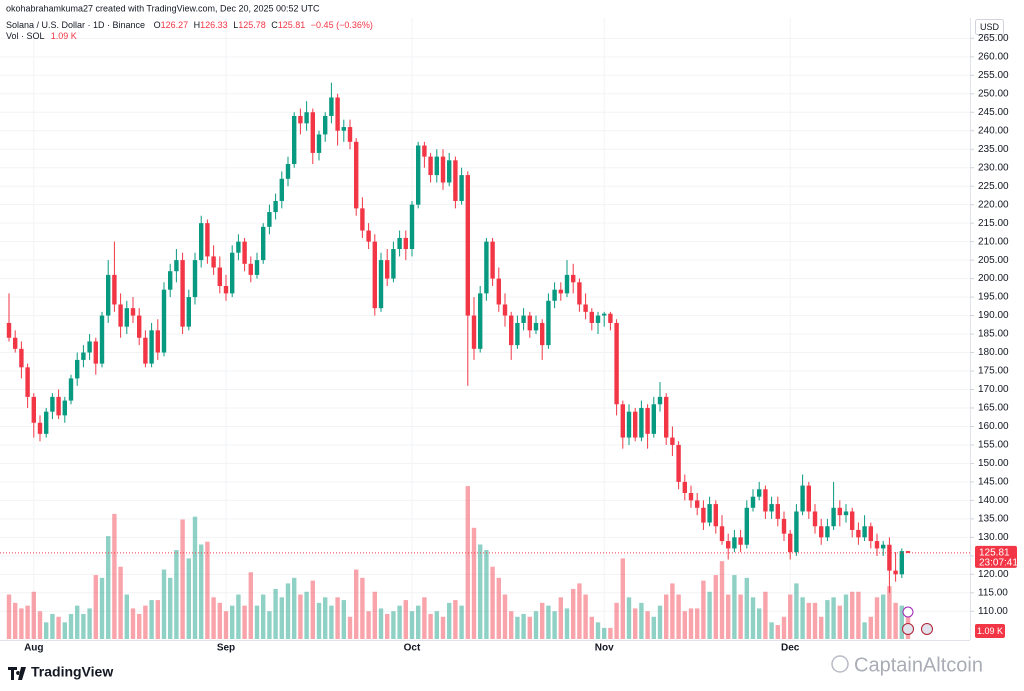 This screenshot has height=691, width=1024. I want to click on event-icon, so click(908, 612).